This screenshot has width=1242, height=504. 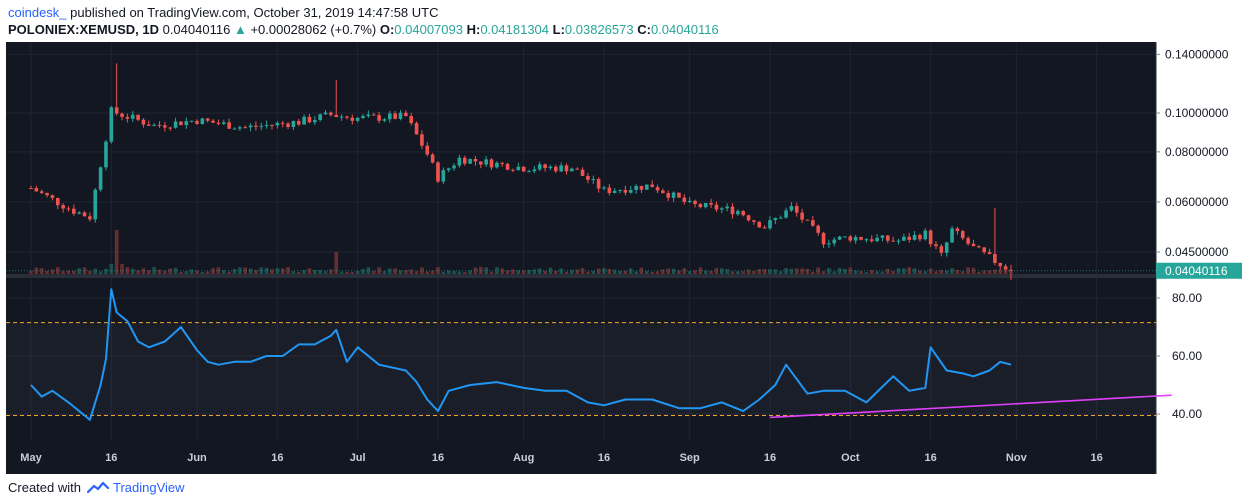 I want to click on last-price-label: 0.04040116, so click(x=1196, y=271).